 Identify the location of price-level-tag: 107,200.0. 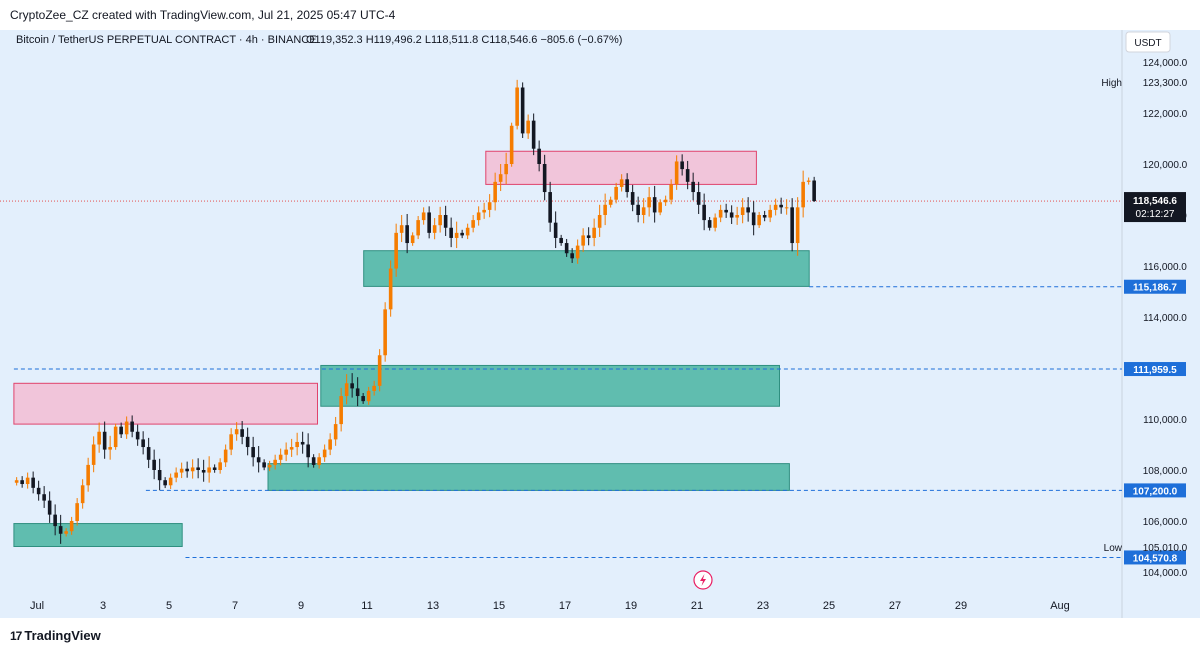
(1155, 490).